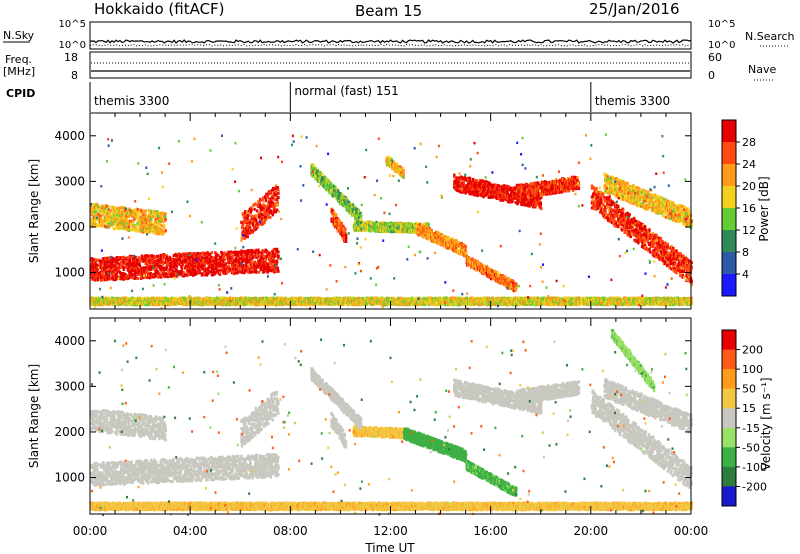  Describe the element at coordinates (20, 93) in the screenshot. I see `cpid-label: CPID` at that location.